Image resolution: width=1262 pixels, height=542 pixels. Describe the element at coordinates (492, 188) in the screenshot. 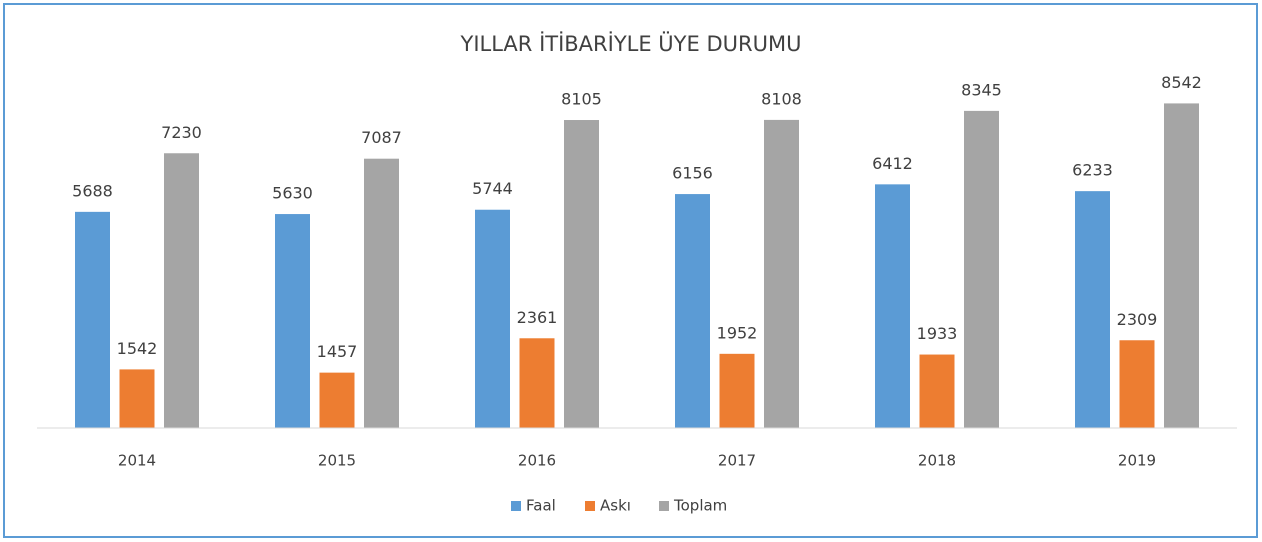

I see `data-label: 5744` at that location.